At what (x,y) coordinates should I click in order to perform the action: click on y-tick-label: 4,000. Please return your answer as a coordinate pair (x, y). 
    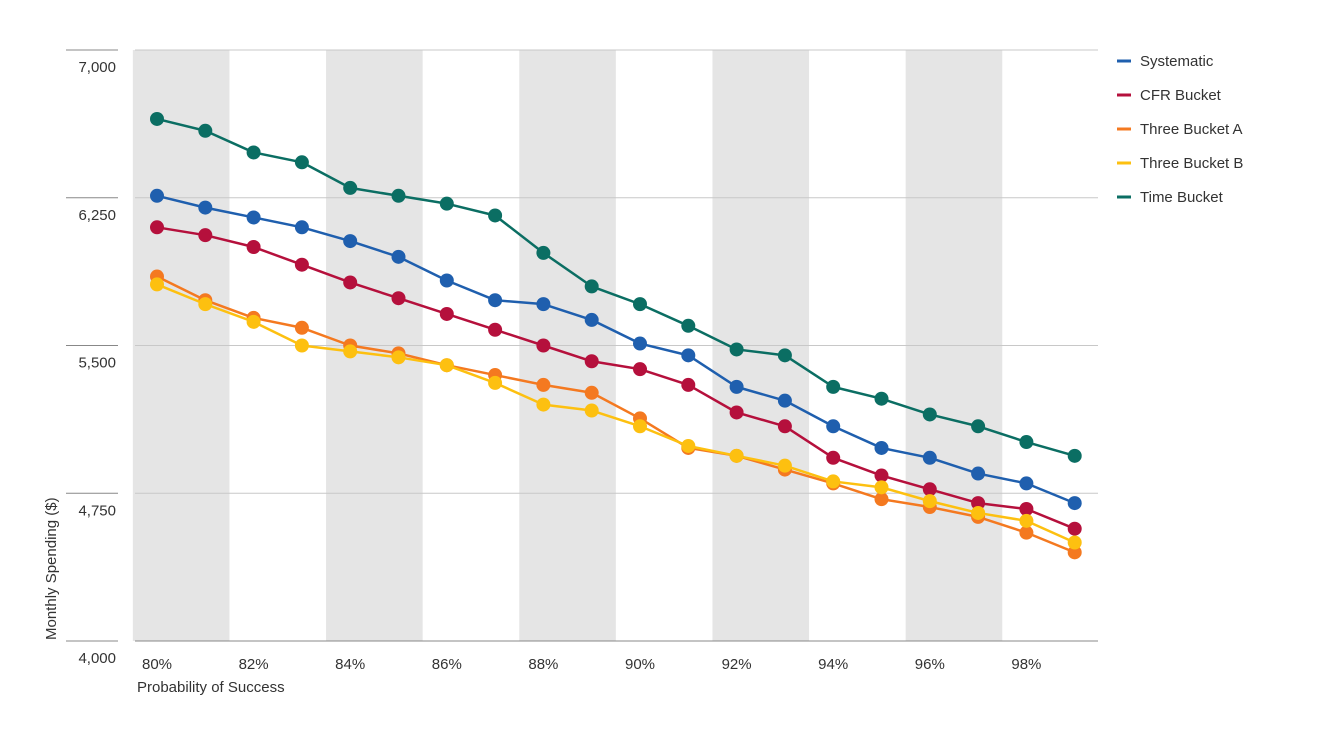
    Looking at the image, I should click on (97, 658).